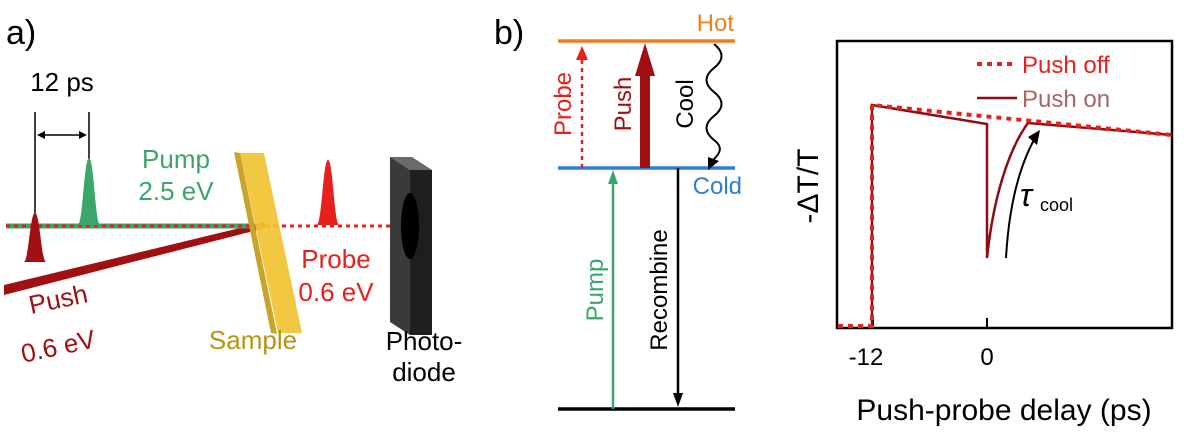 This screenshot has width=1202, height=434. I want to click on delay-arrowhead-right, so click(83, 135).